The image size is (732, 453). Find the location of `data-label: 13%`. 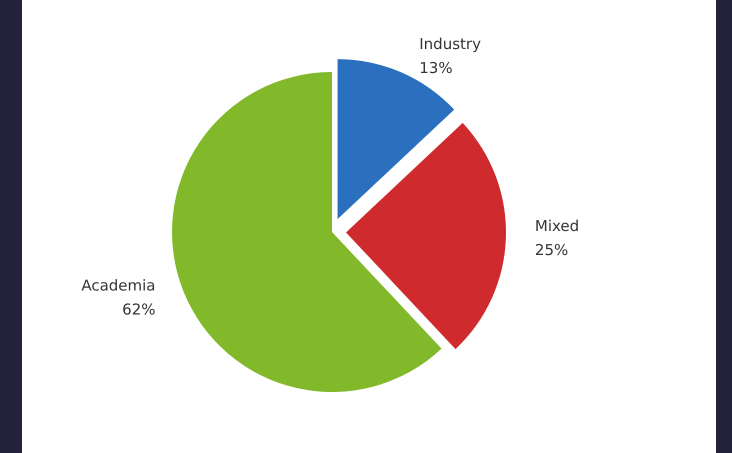

data-label: 13% is located at coordinates (436, 67).